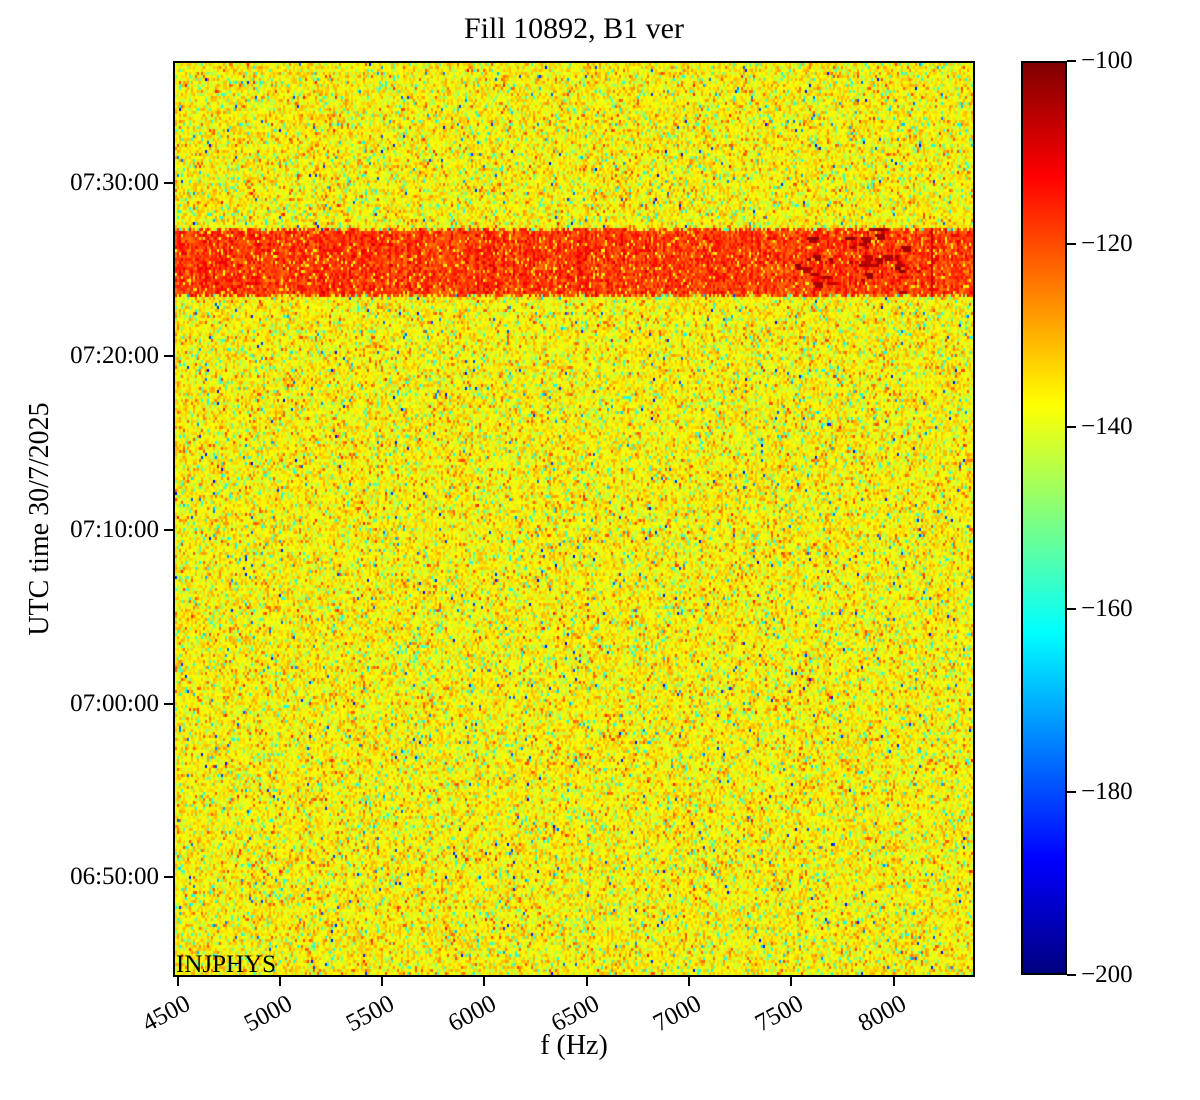 The width and height of the screenshot is (1200, 1100). I want to click on colorbar-tick-label: −160, so click(1107, 609).